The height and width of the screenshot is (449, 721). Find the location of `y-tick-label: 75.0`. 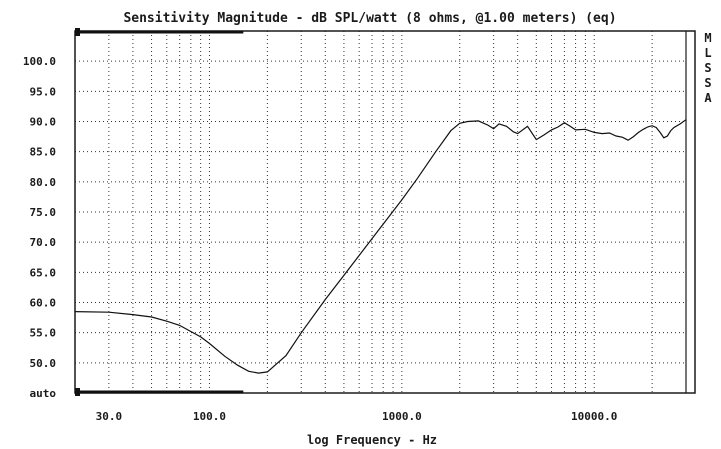

y-tick-label: 75.0 is located at coordinates (43, 212).